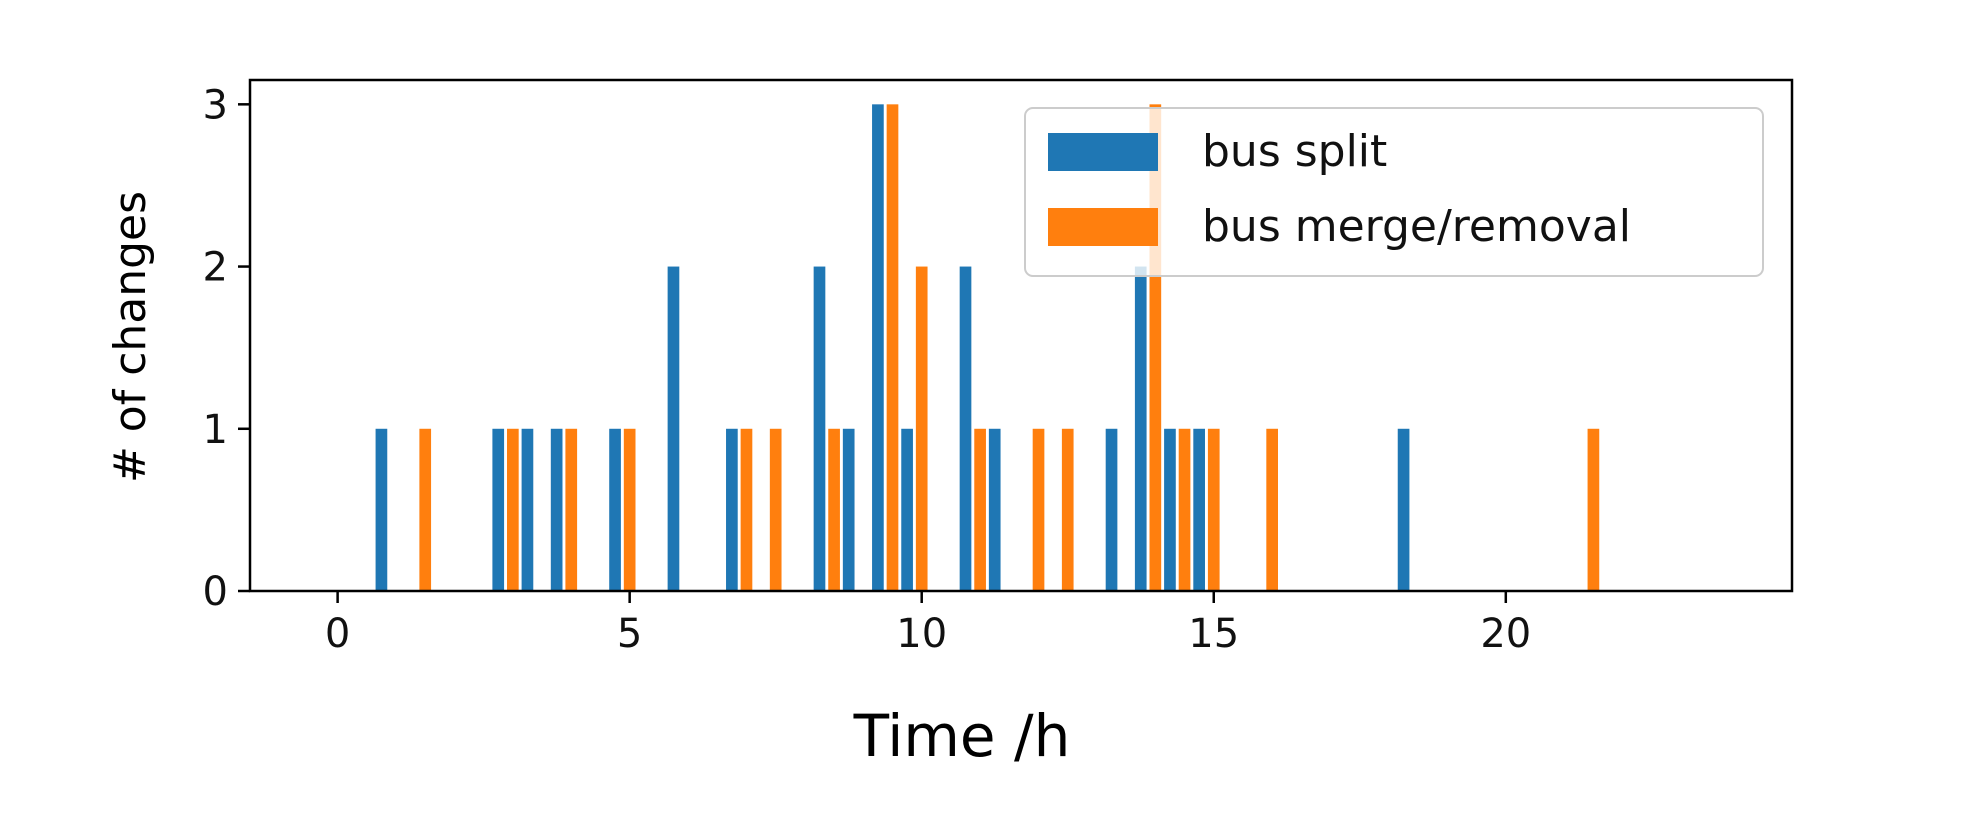 This screenshot has height=829, width=1980. I want to click on legend-label-bus-merge-removal: bus merge/removal, so click(1416, 226).